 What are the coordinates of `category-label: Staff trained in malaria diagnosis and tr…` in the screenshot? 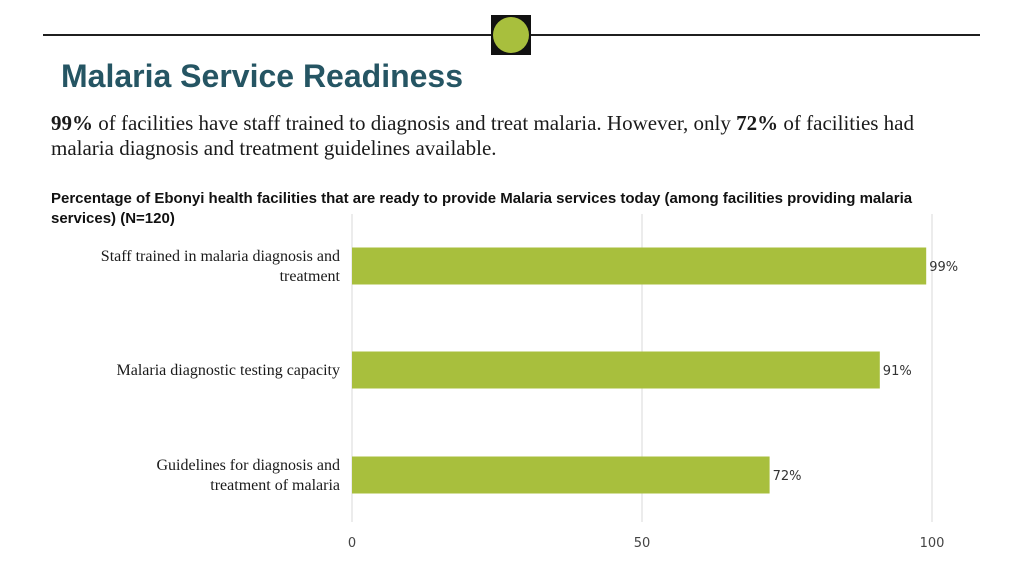 It's located at (221, 266).